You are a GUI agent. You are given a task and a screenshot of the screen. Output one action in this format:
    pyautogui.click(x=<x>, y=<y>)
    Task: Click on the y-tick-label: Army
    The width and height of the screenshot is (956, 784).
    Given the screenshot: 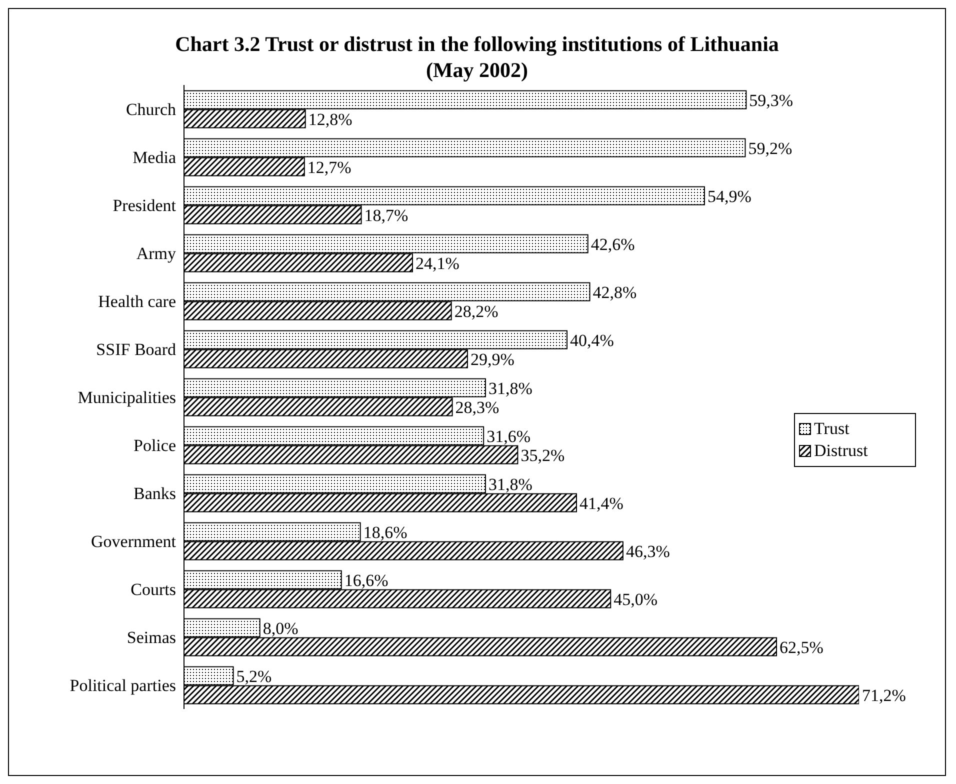 What is the action you would take?
    pyautogui.click(x=156, y=254)
    